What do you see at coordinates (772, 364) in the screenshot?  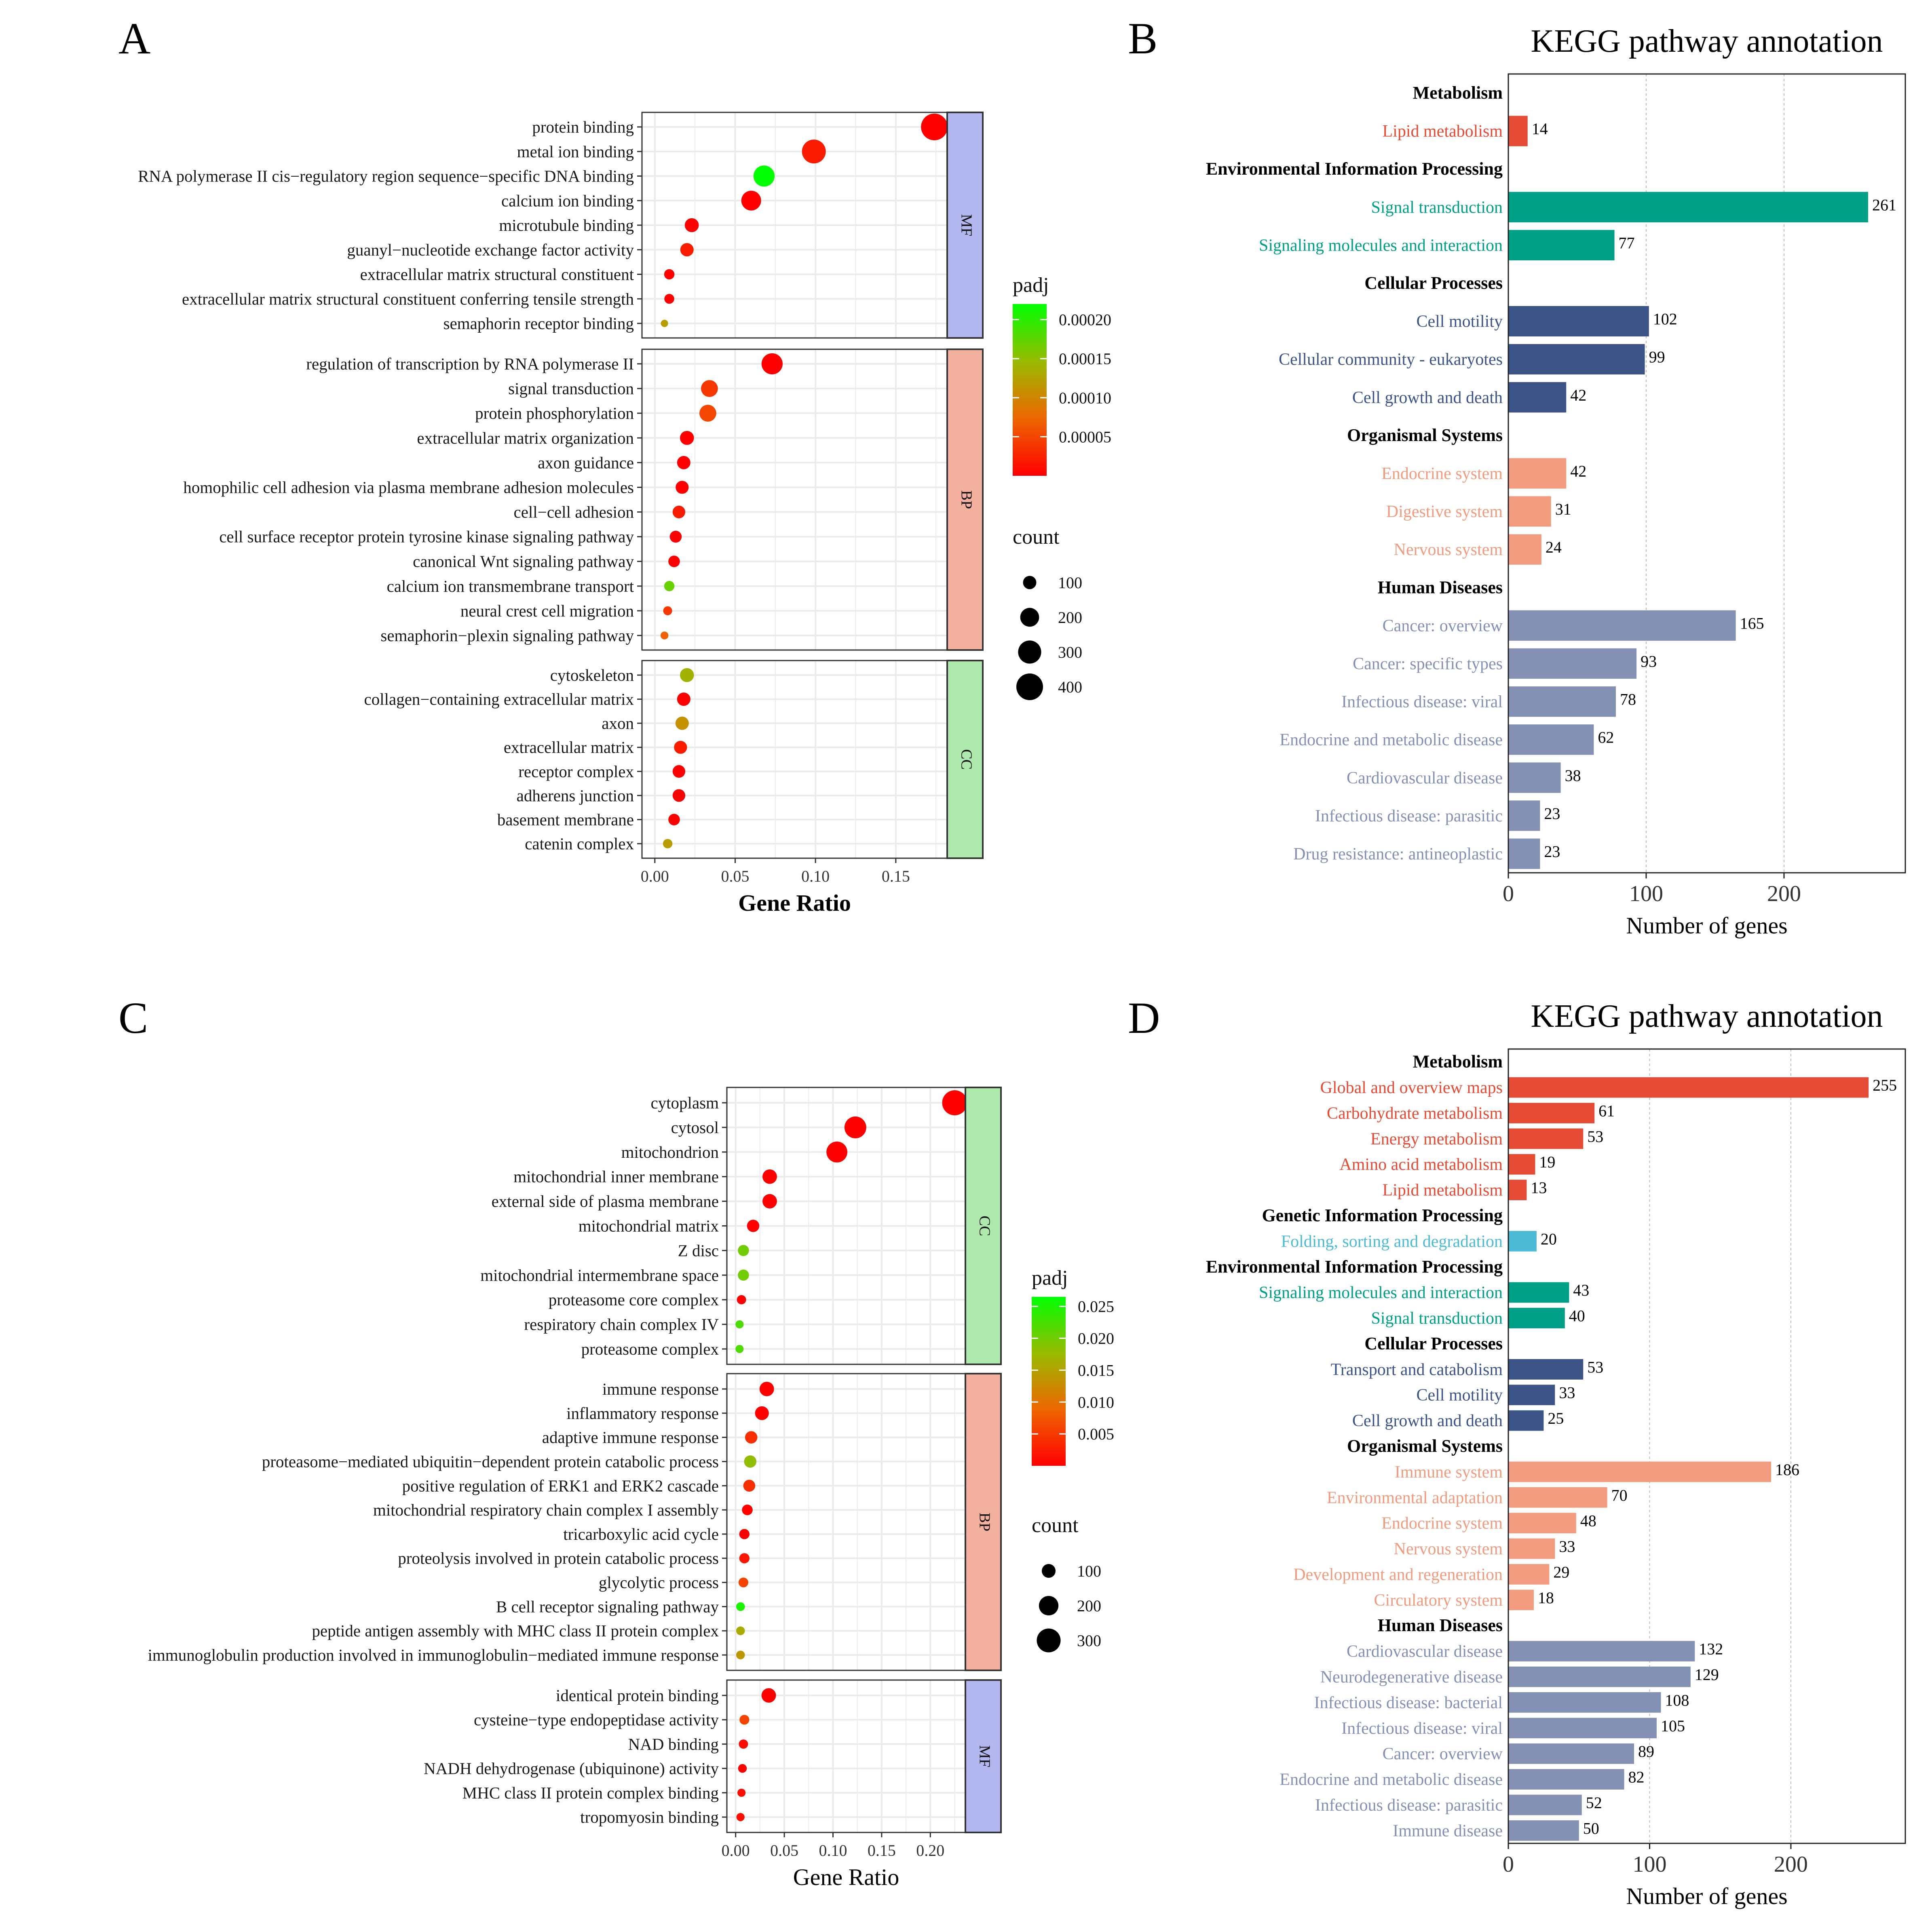 I see `panel-a-point-regulation-of-transcription-by-rna-polymerase-ii` at bounding box center [772, 364].